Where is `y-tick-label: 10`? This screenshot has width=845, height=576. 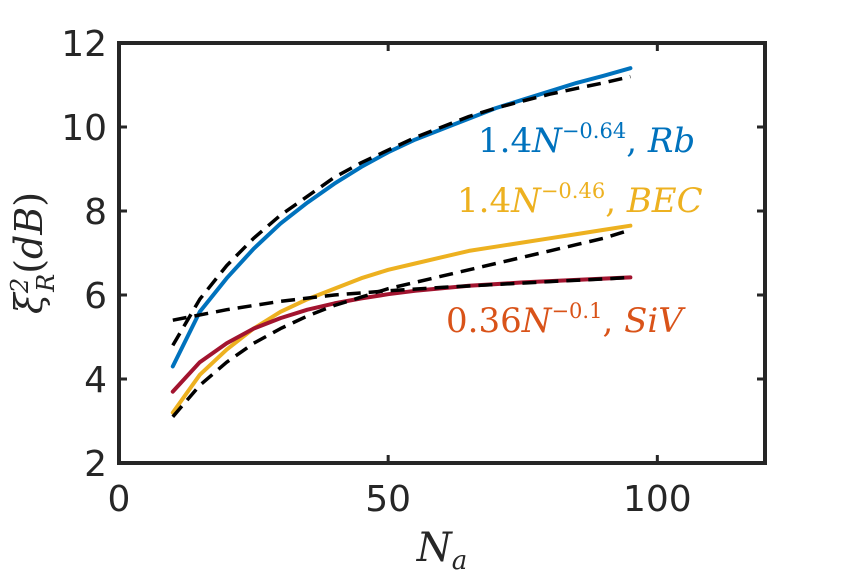 y-tick-label: 10 is located at coordinates (84, 128).